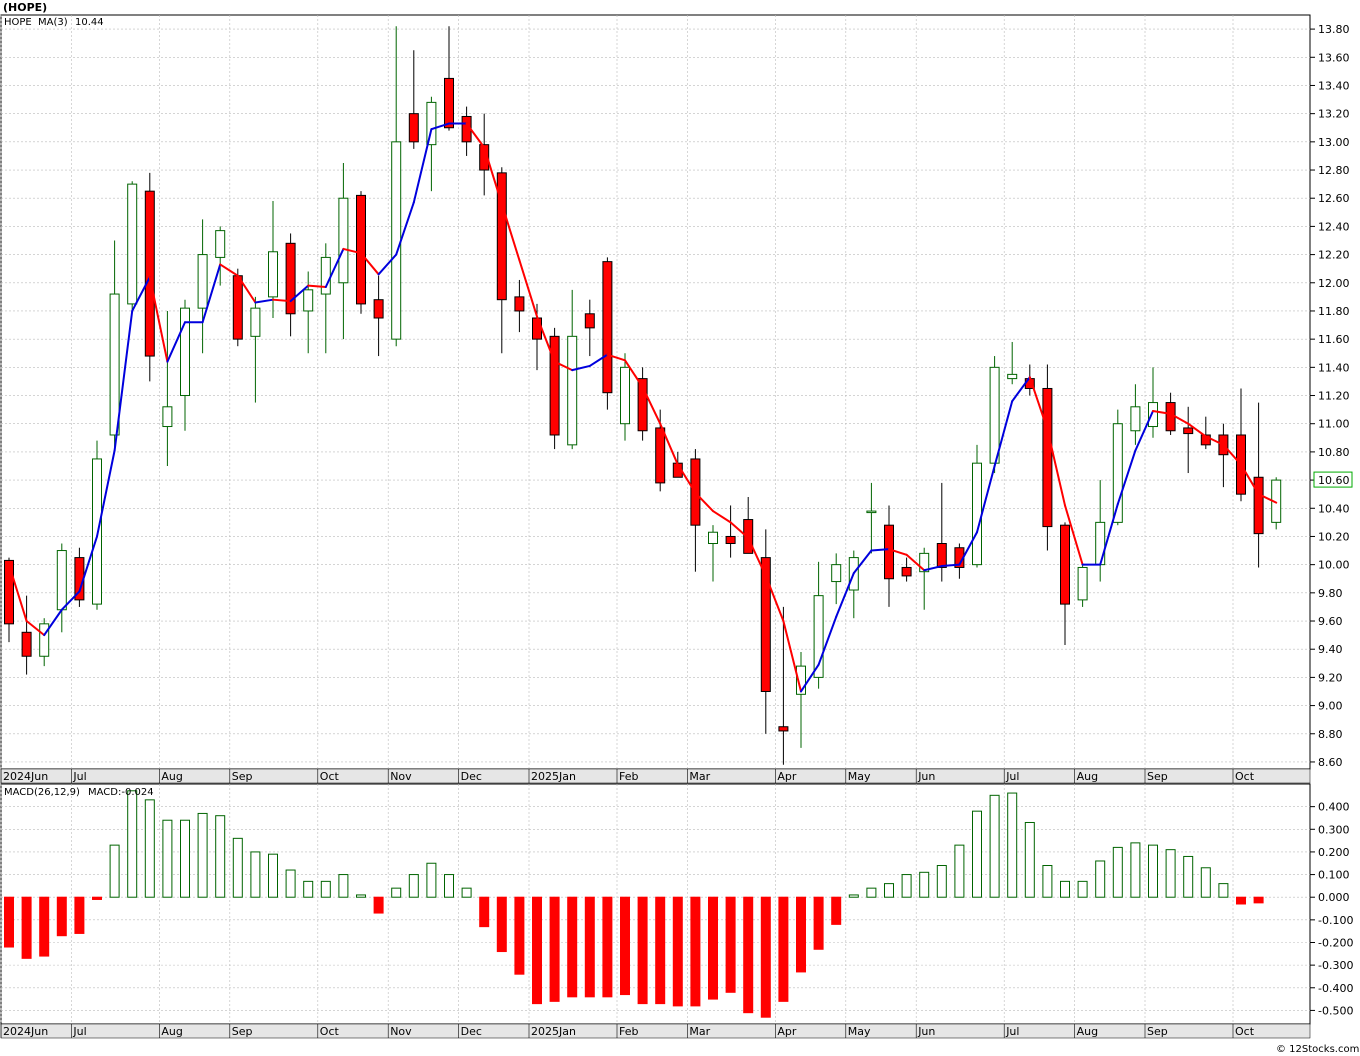 The height and width of the screenshot is (1056, 1360). What do you see at coordinates (79, 1031) in the screenshot?
I see `macd-xaxis-label: Jul` at bounding box center [79, 1031].